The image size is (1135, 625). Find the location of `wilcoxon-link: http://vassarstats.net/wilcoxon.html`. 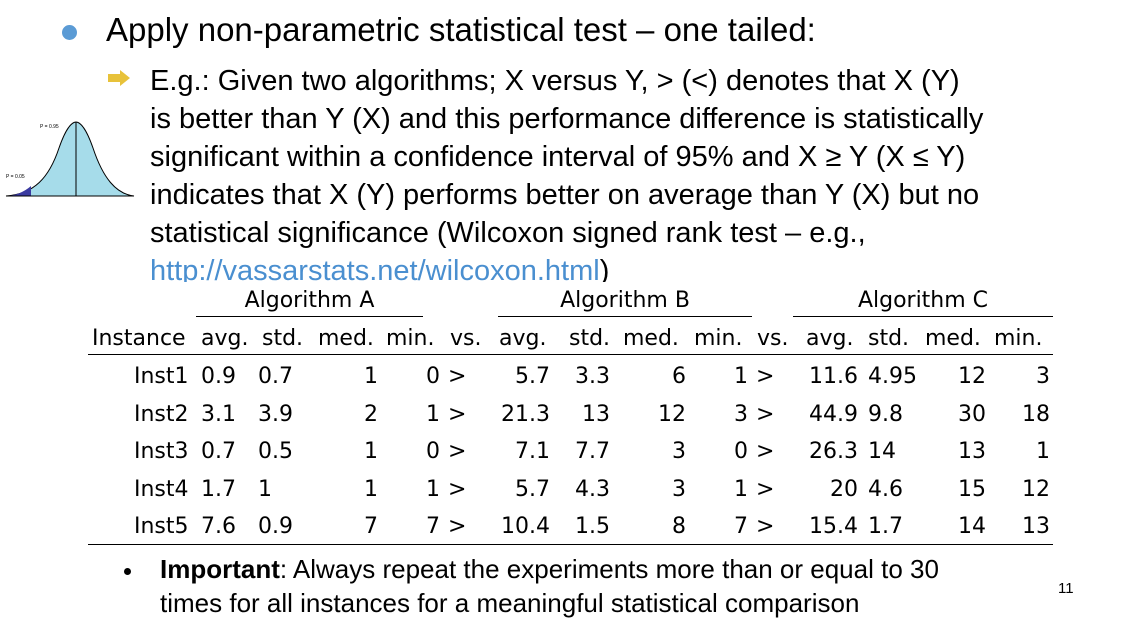

wilcoxon-link: http://vassarstats.net/wilcoxon.html is located at coordinates (375, 268).